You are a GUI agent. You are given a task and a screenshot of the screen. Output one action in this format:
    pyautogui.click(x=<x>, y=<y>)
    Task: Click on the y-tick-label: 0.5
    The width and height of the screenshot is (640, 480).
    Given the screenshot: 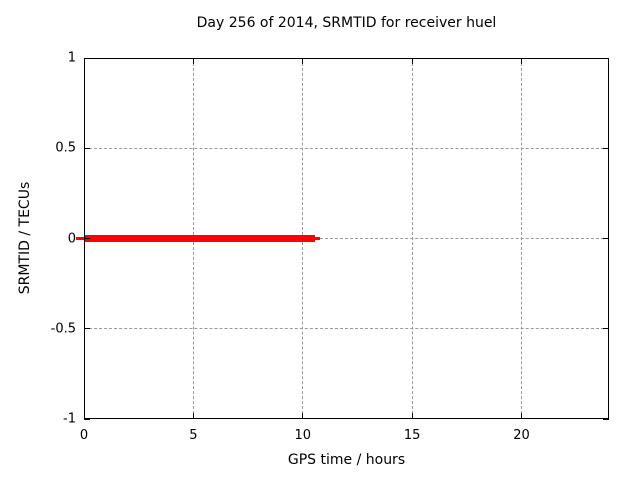 What is the action you would take?
    pyautogui.click(x=65, y=148)
    